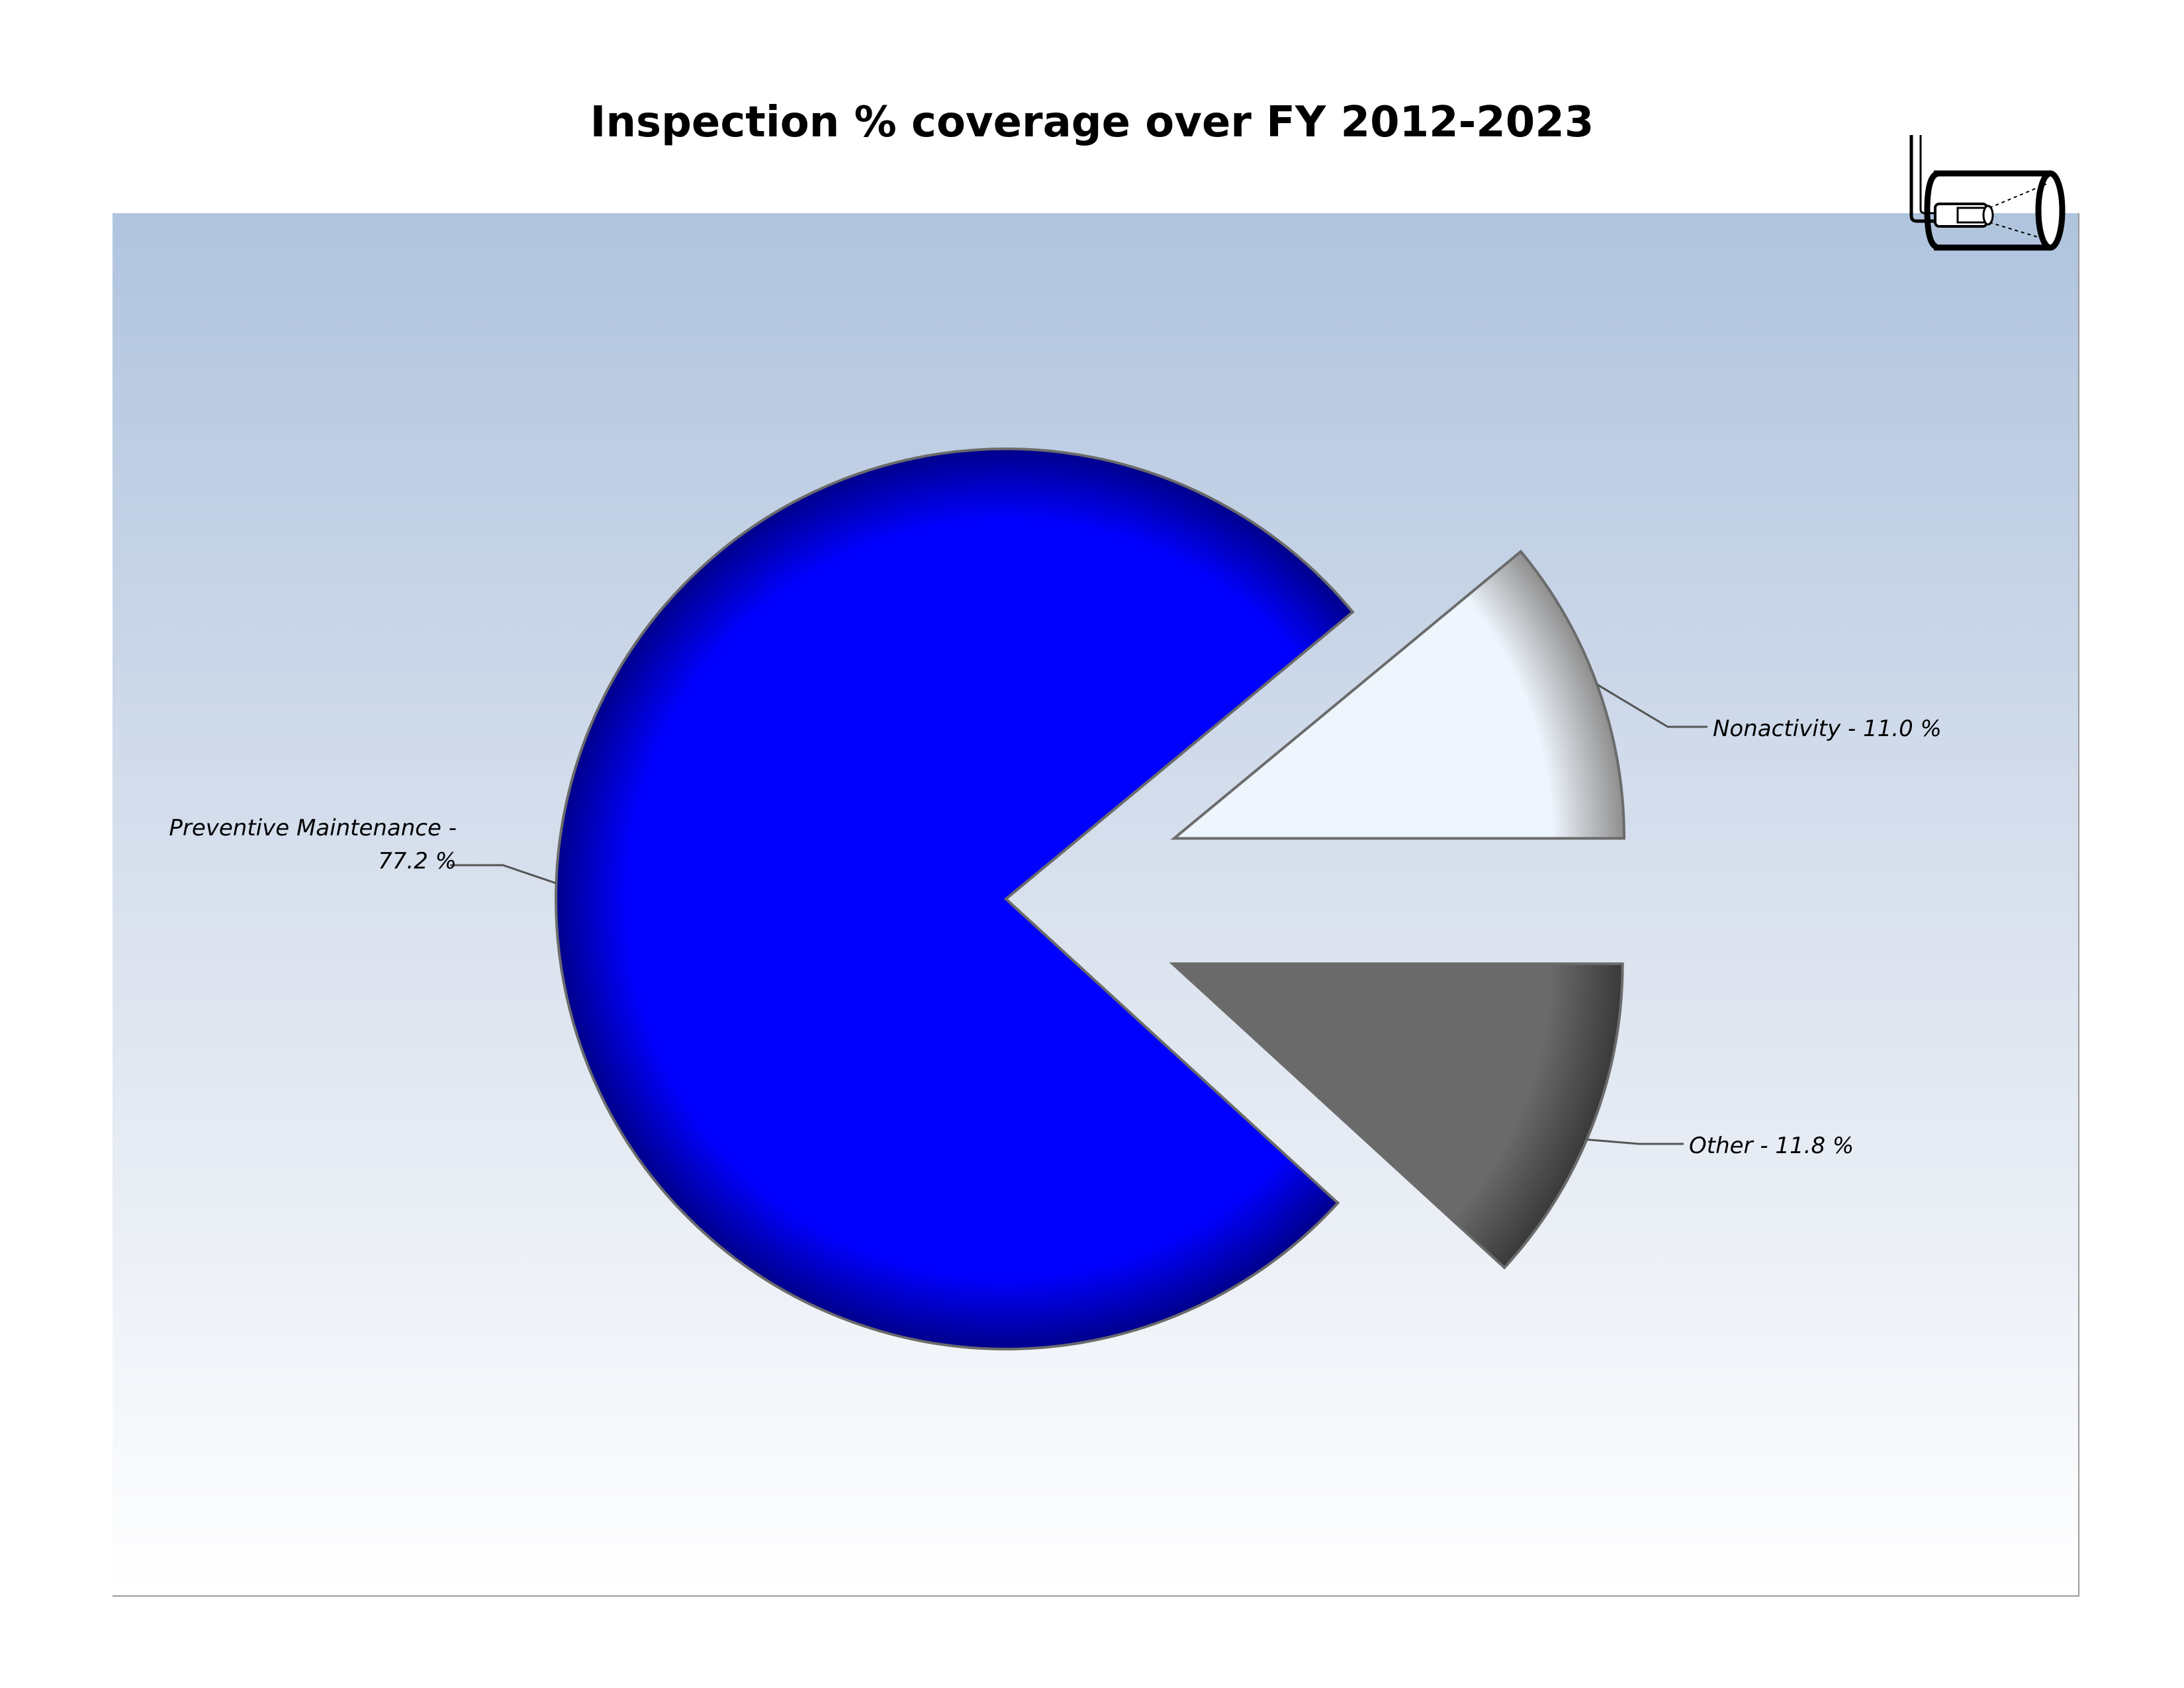  I want to click on slice-label: Nonactivity - 11.0 %, so click(1827, 729).